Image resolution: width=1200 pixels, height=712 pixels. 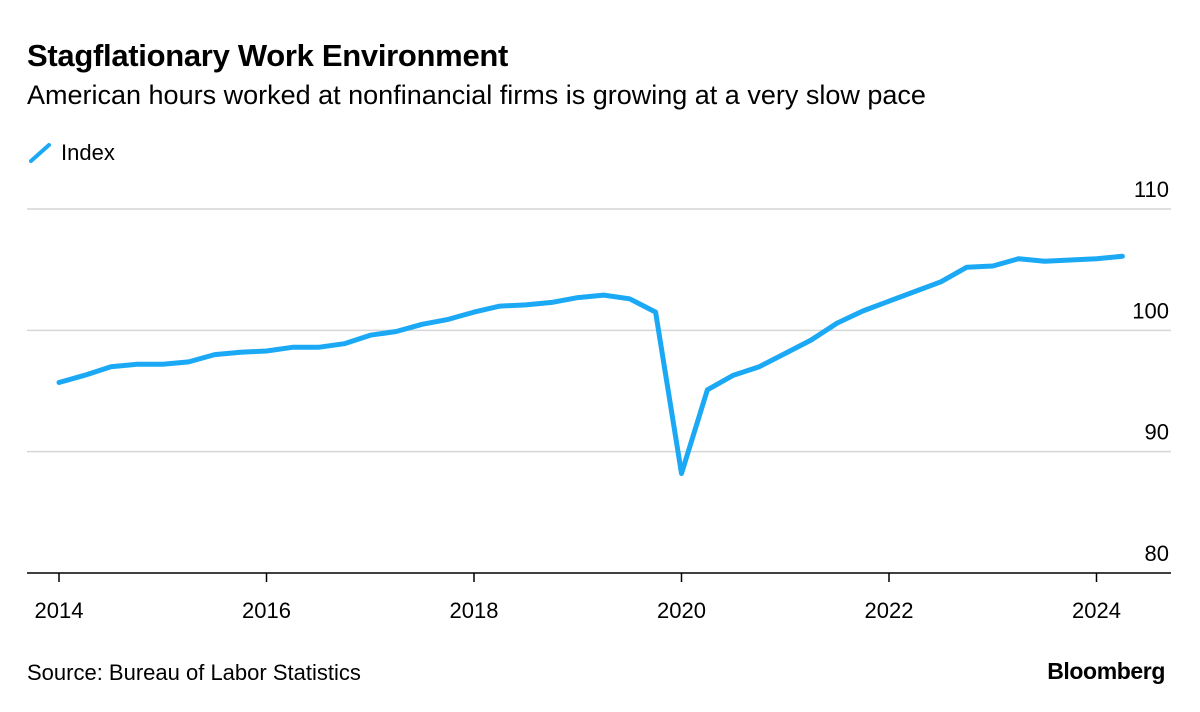 What do you see at coordinates (1150, 310) in the screenshot?
I see `y-tick-label-100: 100` at bounding box center [1150, 310].